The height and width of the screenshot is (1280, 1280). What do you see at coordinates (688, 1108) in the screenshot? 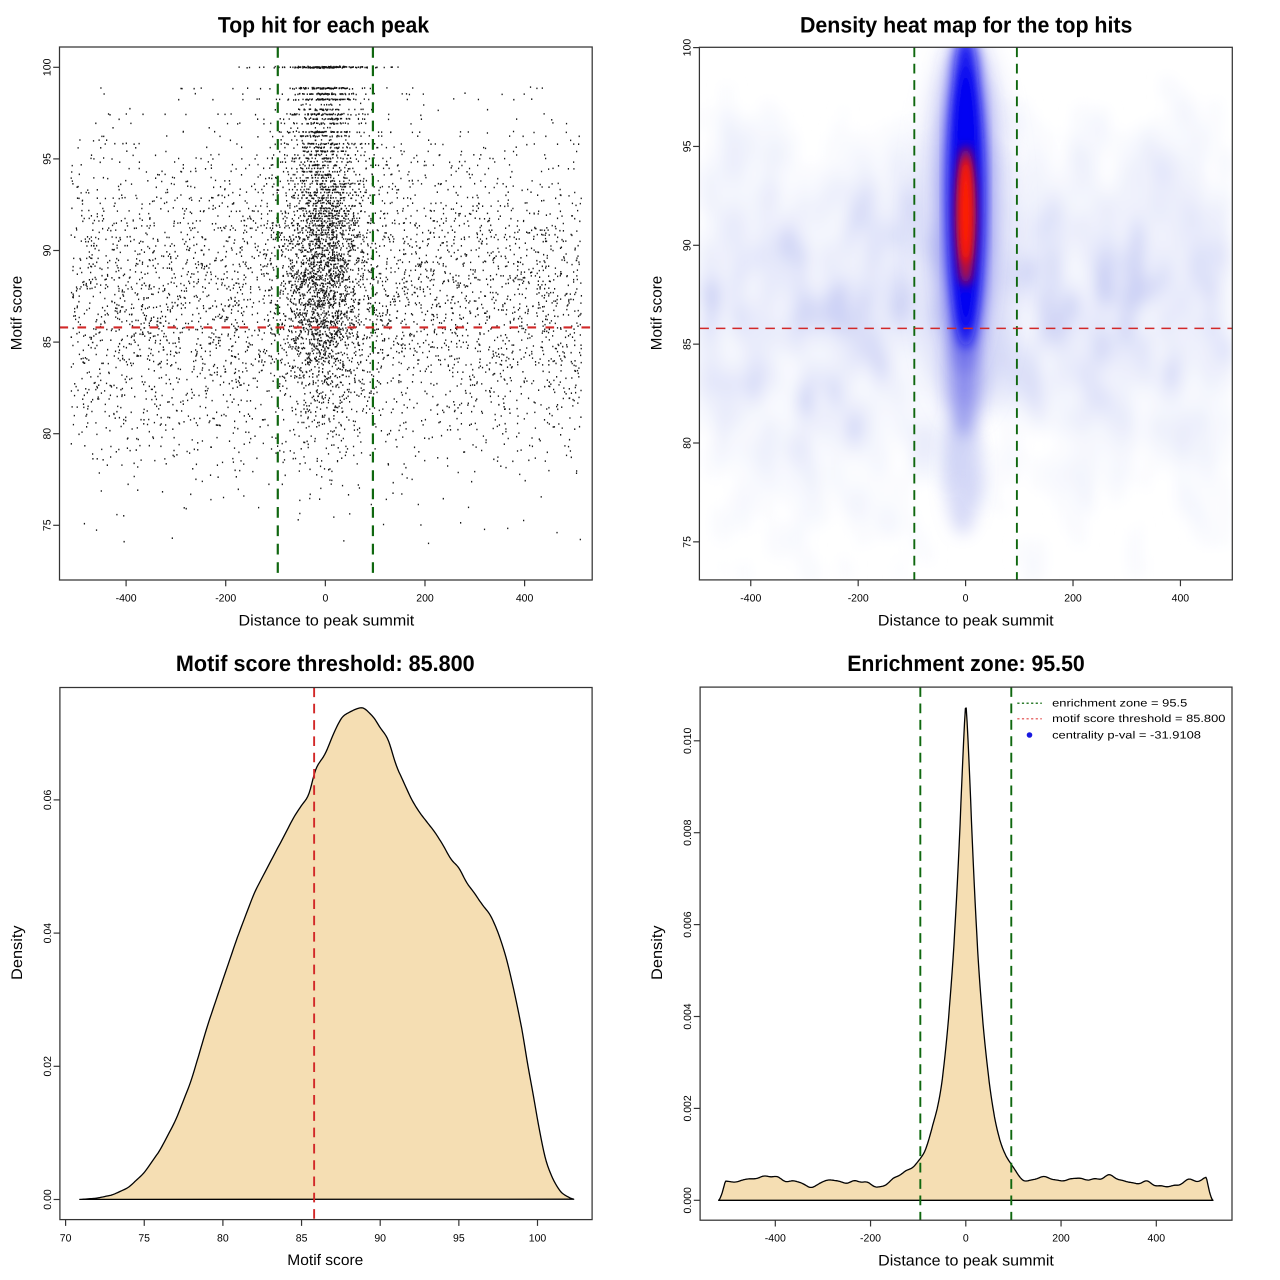
I see `svg-text: 0.002` at bounding box center [688, 1108].